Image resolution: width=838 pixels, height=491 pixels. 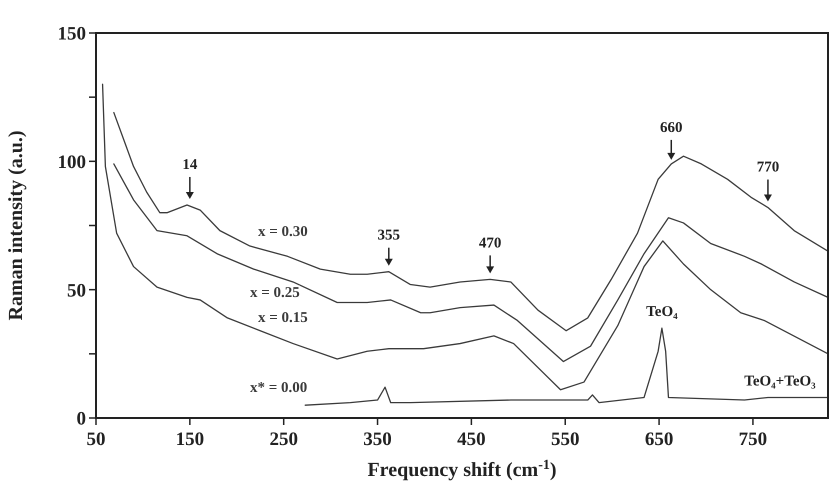 I want to click on x-tick-label: 550, so click(x=565, y=439).